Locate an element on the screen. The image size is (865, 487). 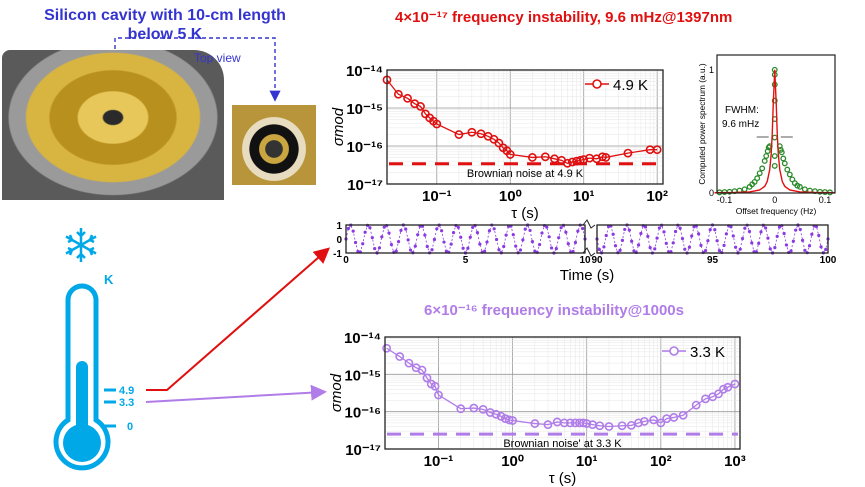
plot-frame is located at coordinates (525, 127).